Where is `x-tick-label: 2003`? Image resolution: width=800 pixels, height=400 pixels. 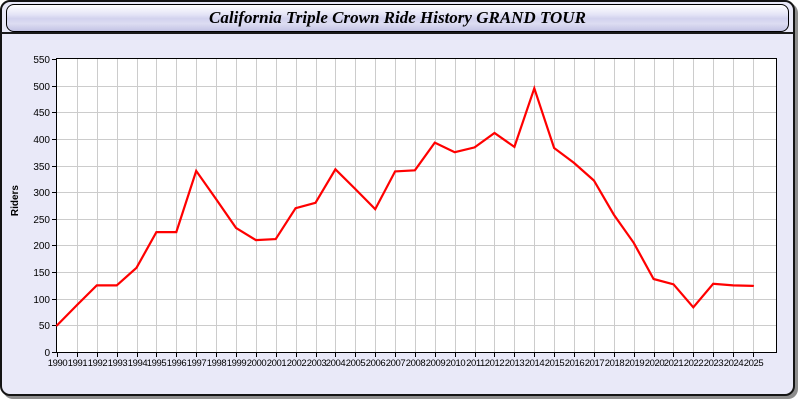 x-tick-label: 2003 is located at coordinates (317, 363).